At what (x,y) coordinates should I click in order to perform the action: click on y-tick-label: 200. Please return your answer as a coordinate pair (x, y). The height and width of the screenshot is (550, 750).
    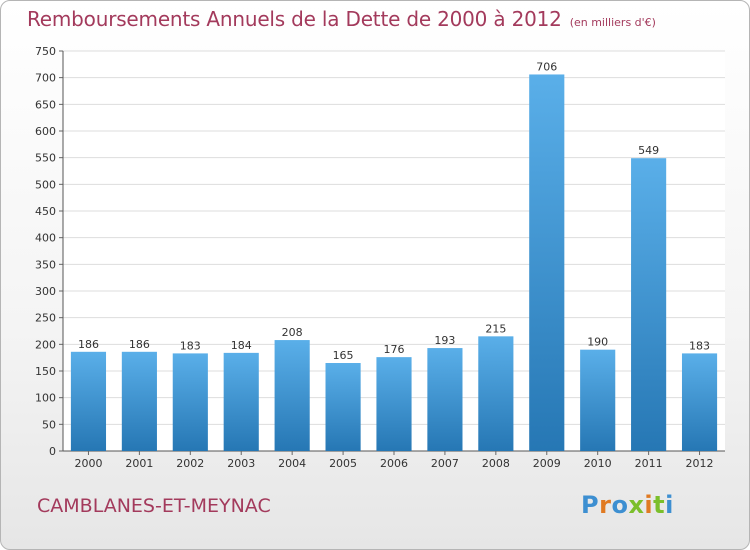
    Looking at the image, I should click on (45, 344).